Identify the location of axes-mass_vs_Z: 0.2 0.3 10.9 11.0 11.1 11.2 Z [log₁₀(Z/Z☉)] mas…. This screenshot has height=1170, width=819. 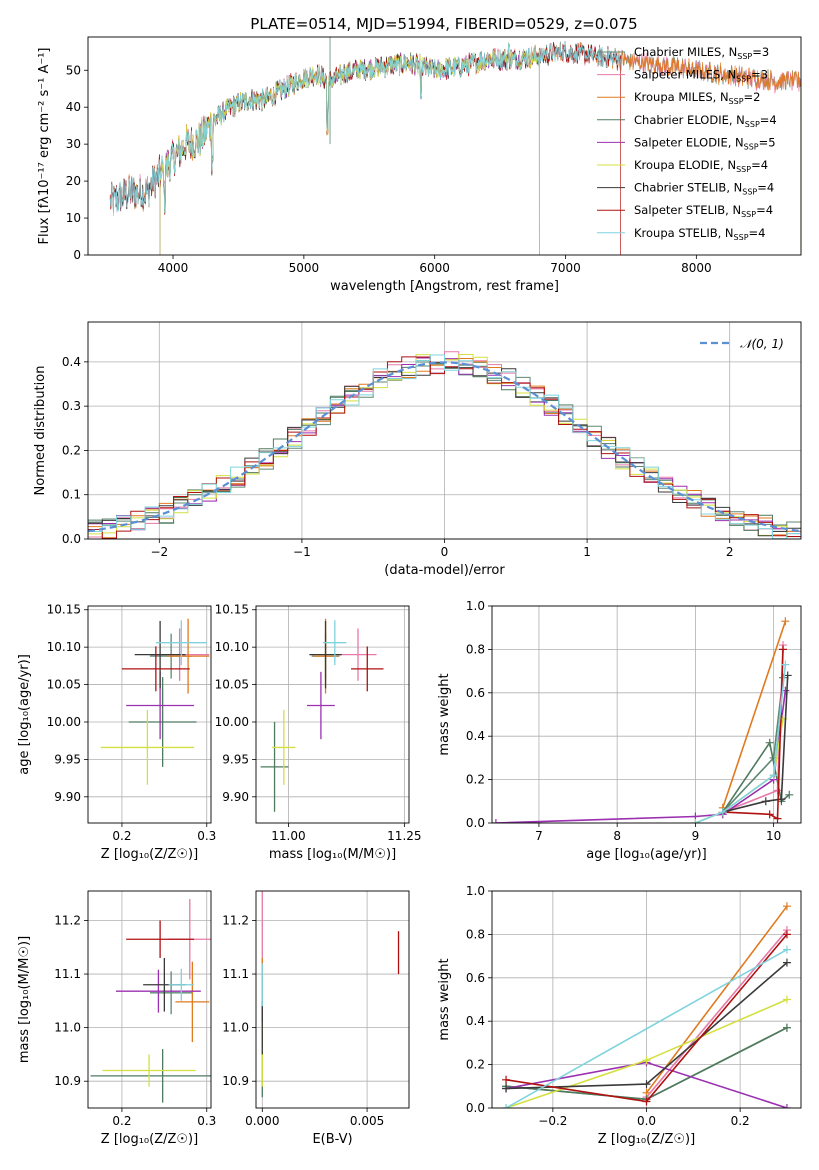
(116, 1018).